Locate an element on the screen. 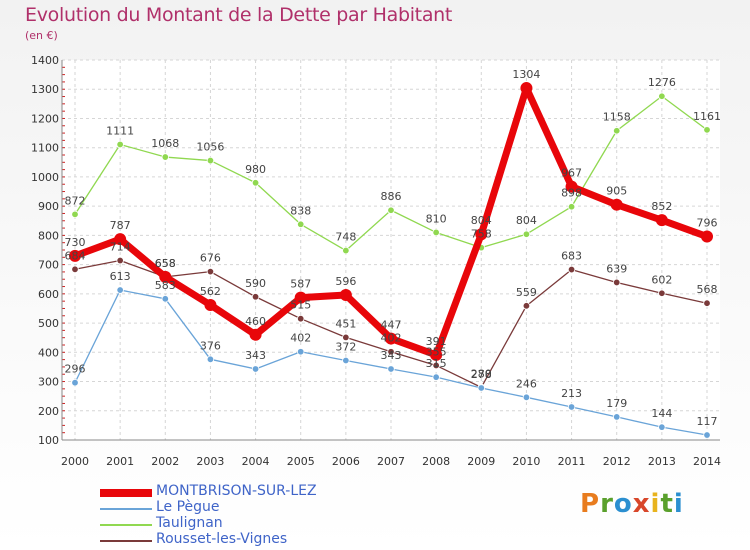 The width and height of the screenshot is (750, 550). y-tick-label: 1300 is located at coordinates (45, 89).